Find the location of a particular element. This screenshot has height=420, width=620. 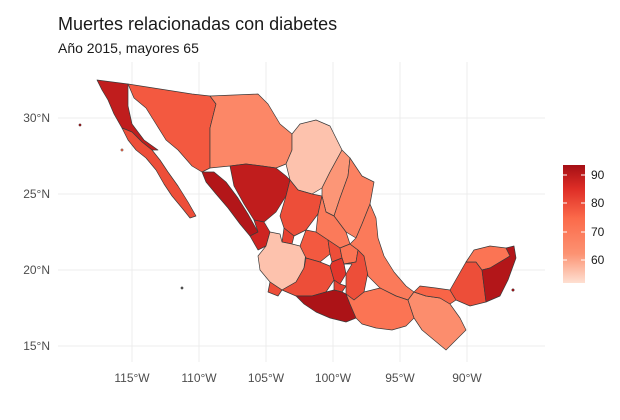

color-legend: 90 80 70 60 is located at coordinates (584, 224).